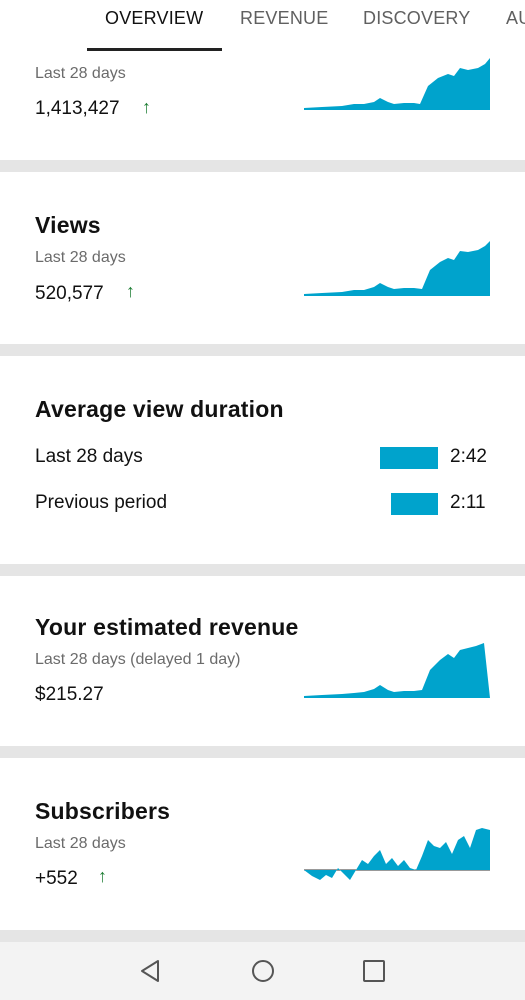 This screenshot has width=525, height=1000. What do you see at coordinates (397, 670) in the screenshot?
I see `revenue-sparkline` at bounding box center [397, 670].